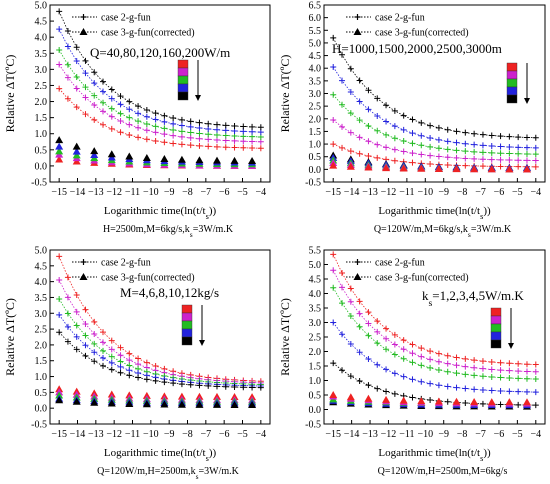 The image size is (550, 484). What do you see at coordinates (407, 26) in the screenshot?
I see `legend: case 2-g-fun case 3-g-fun(corrected)` at bounding box center [407, 26].